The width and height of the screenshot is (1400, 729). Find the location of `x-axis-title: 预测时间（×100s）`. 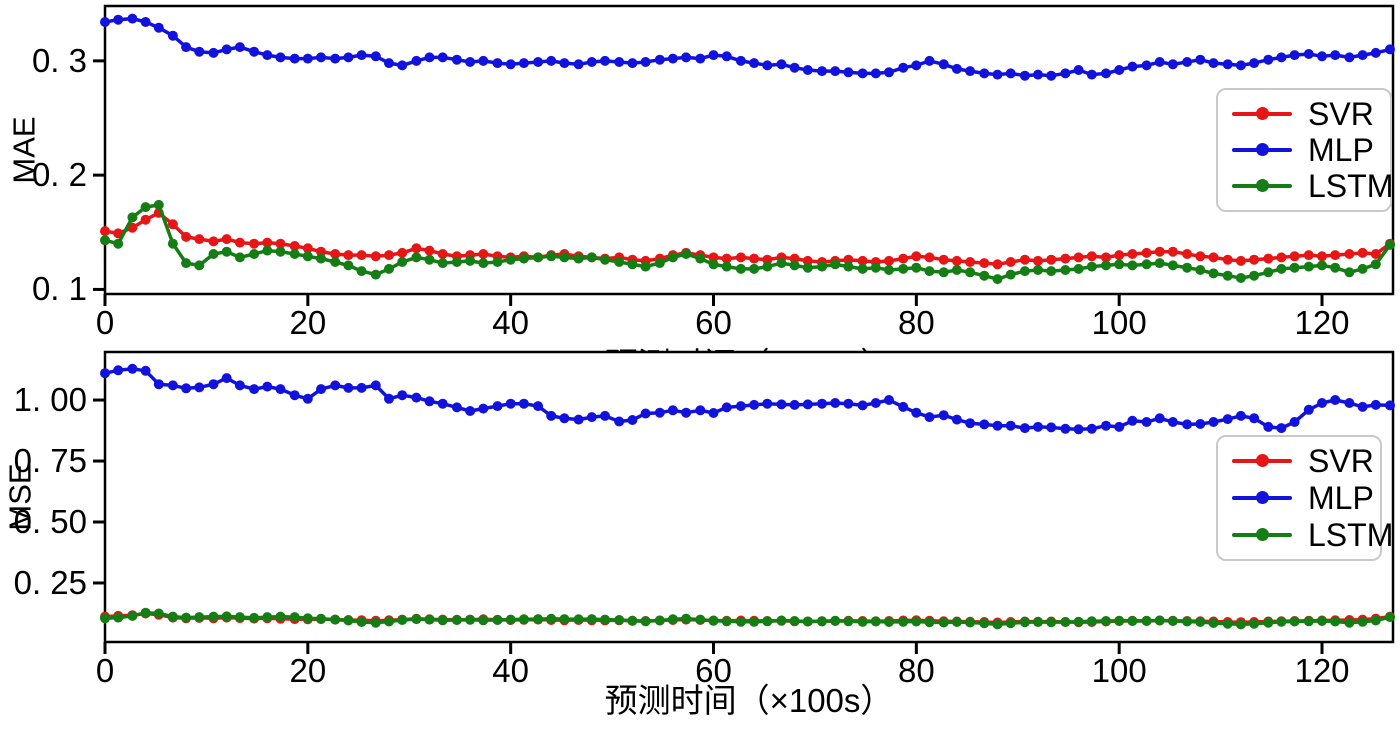

x-axis-title: 预测时间（×100s） is located at coordinates (749, 700).